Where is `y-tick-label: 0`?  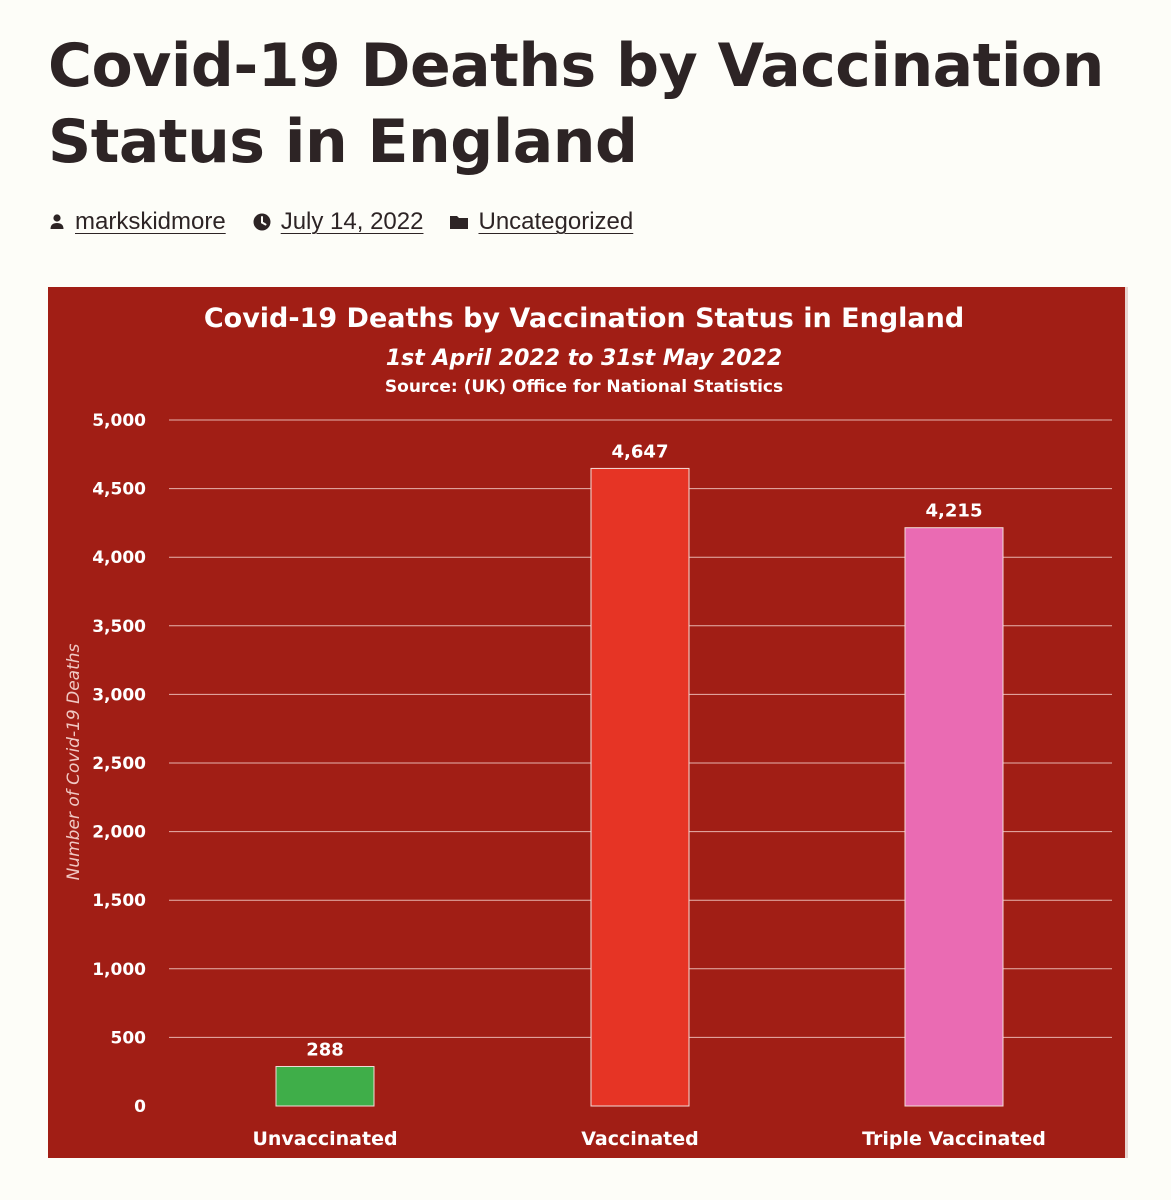
y-tick-label: 0 is located at coordinates (140, 1107).